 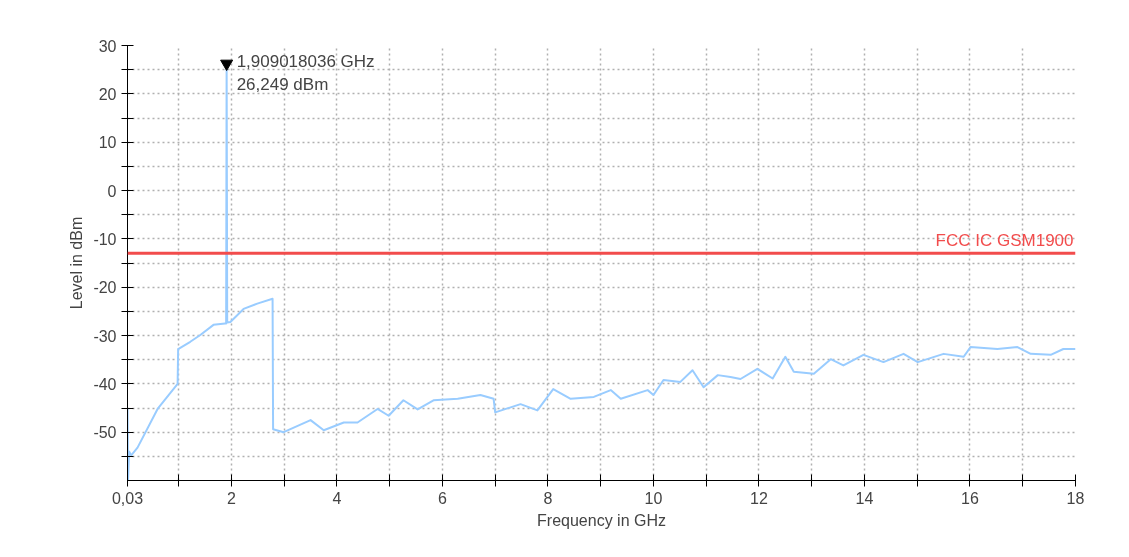 What do you see at coordinates (1004, 241) in the screenshot?
I see `ref-line-label: FCC IC GSM1900` at bounding box center [1004, 241].